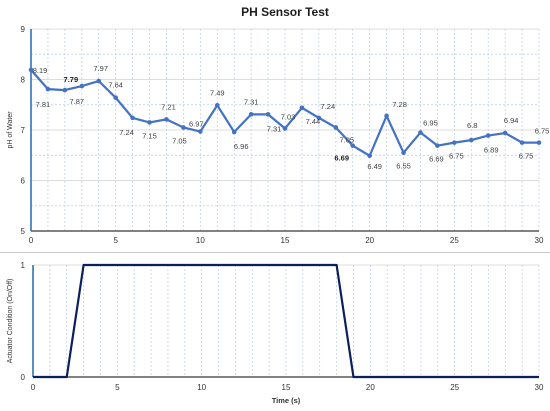  Describe the element at coordinates (100, 68) in the screenshot. I see `ph-data-label: 7.97` at that location.